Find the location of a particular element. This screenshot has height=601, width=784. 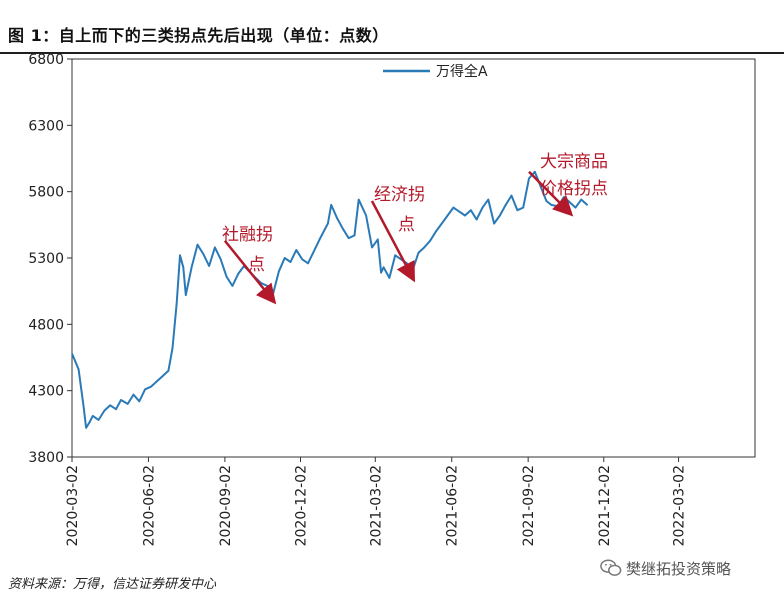

watermark: 樊继拓投资策略 is located at coordinates (665, 568).